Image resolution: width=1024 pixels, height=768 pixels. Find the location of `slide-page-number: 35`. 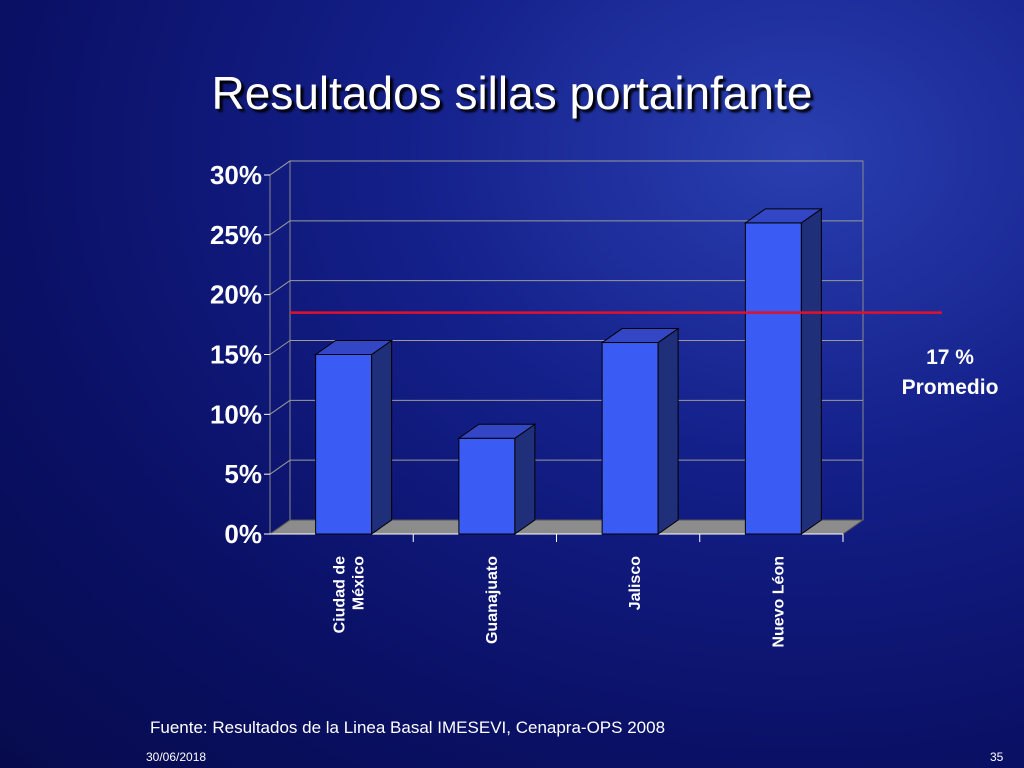

slide-page-number: 35 is located at coordinates (997, 757).